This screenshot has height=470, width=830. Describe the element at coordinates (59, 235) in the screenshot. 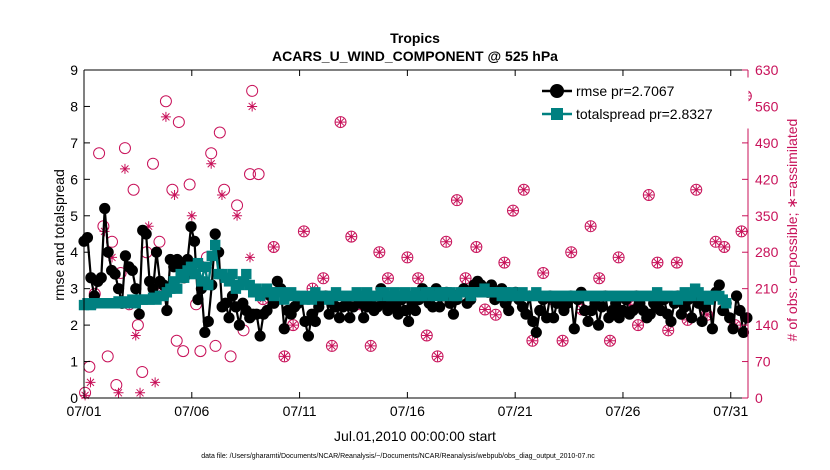

I see `y-axis-label: rmse and totalspread` at that location.